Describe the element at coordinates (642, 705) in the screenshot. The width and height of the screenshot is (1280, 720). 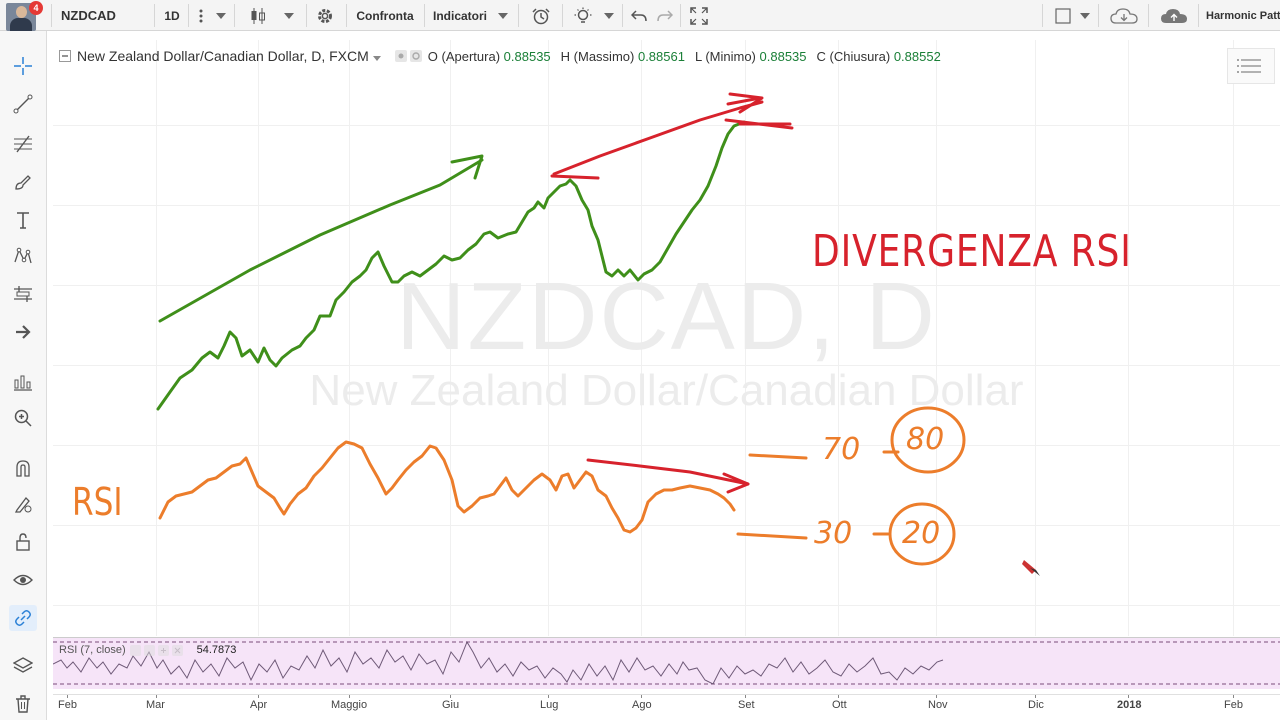
I see `time-label: Ago` at that location.